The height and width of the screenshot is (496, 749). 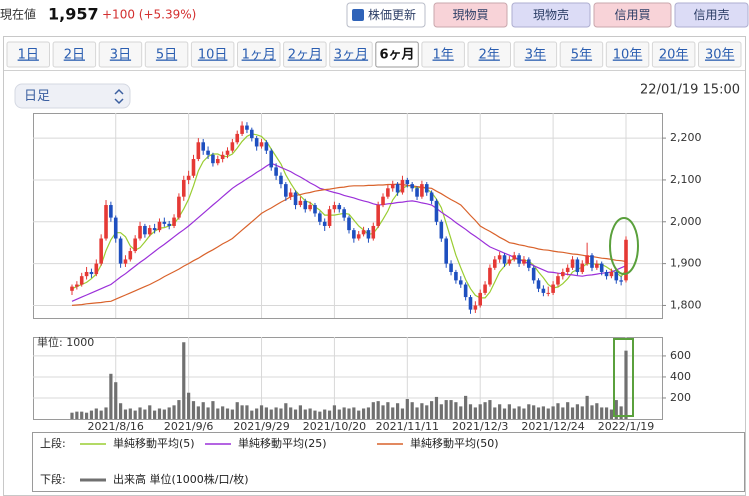 I want to click on y-tick-label: 200, so click(x=680, y=397).